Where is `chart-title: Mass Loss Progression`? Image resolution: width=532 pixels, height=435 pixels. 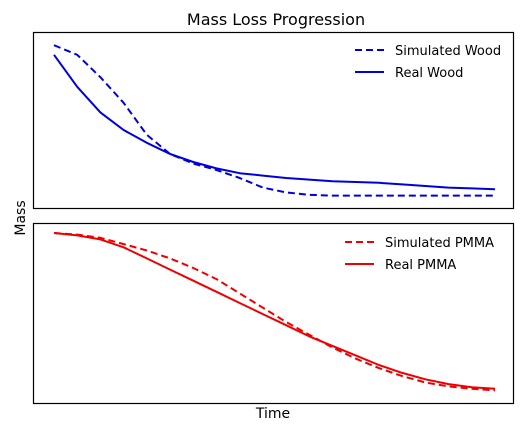
chart-title: Mass Loss Progression is located at coordinates (276, 19).